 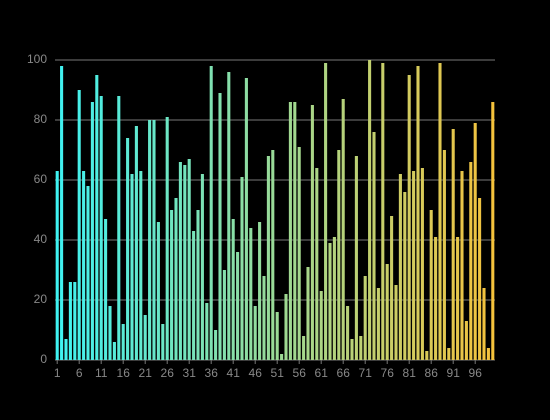 What do you see at coordinates (388, 373) in the screenshot?
I see `x-tick-label: 76` at bounding box center [388, 373].